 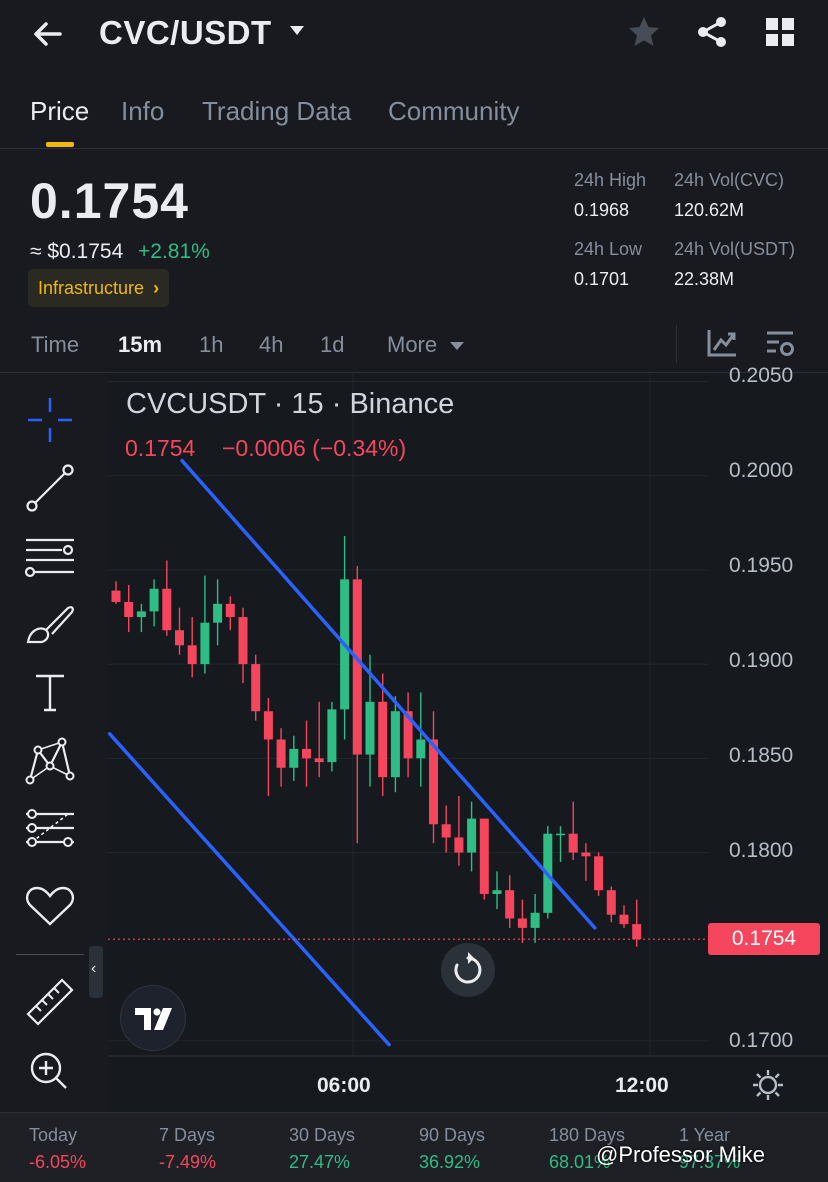 What do you see at coordinates (50, 1002) in the screenshot?
I see `ruler-icon` at bounding box center [50, 1002].